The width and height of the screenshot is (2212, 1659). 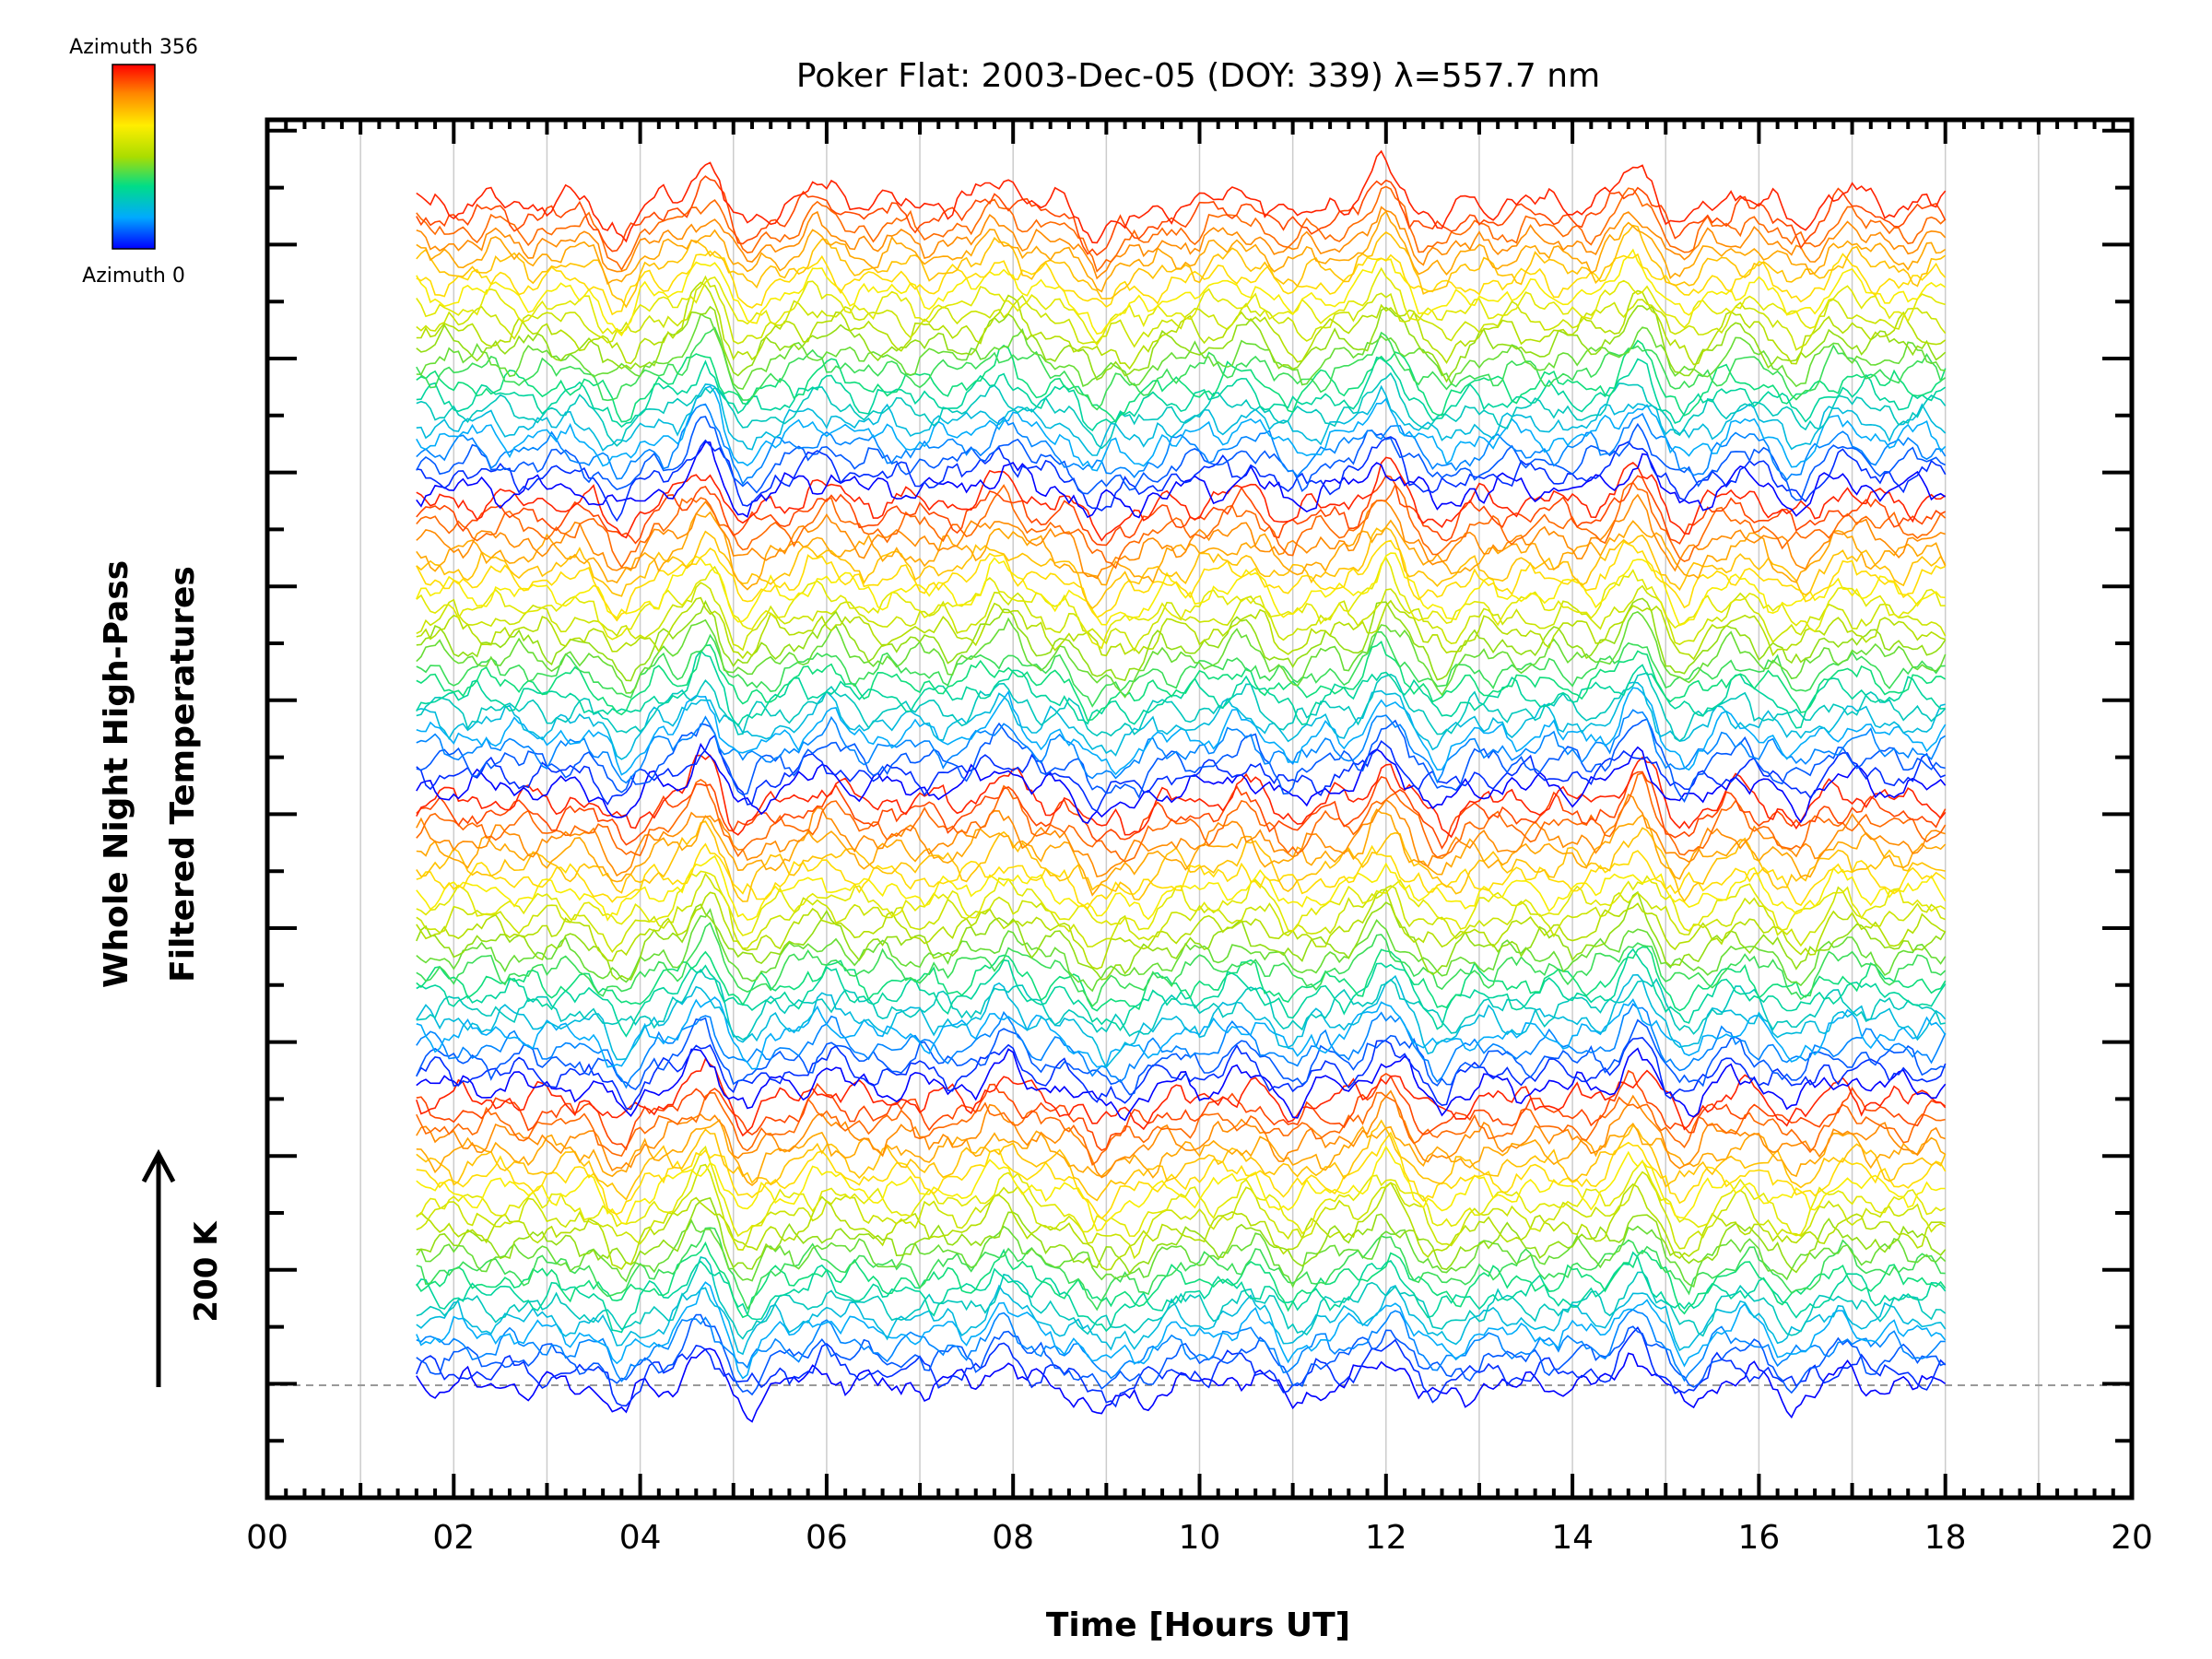 I want to click on colorbar-bottom-label: Azimuth 0, so click(x=133, y=276).